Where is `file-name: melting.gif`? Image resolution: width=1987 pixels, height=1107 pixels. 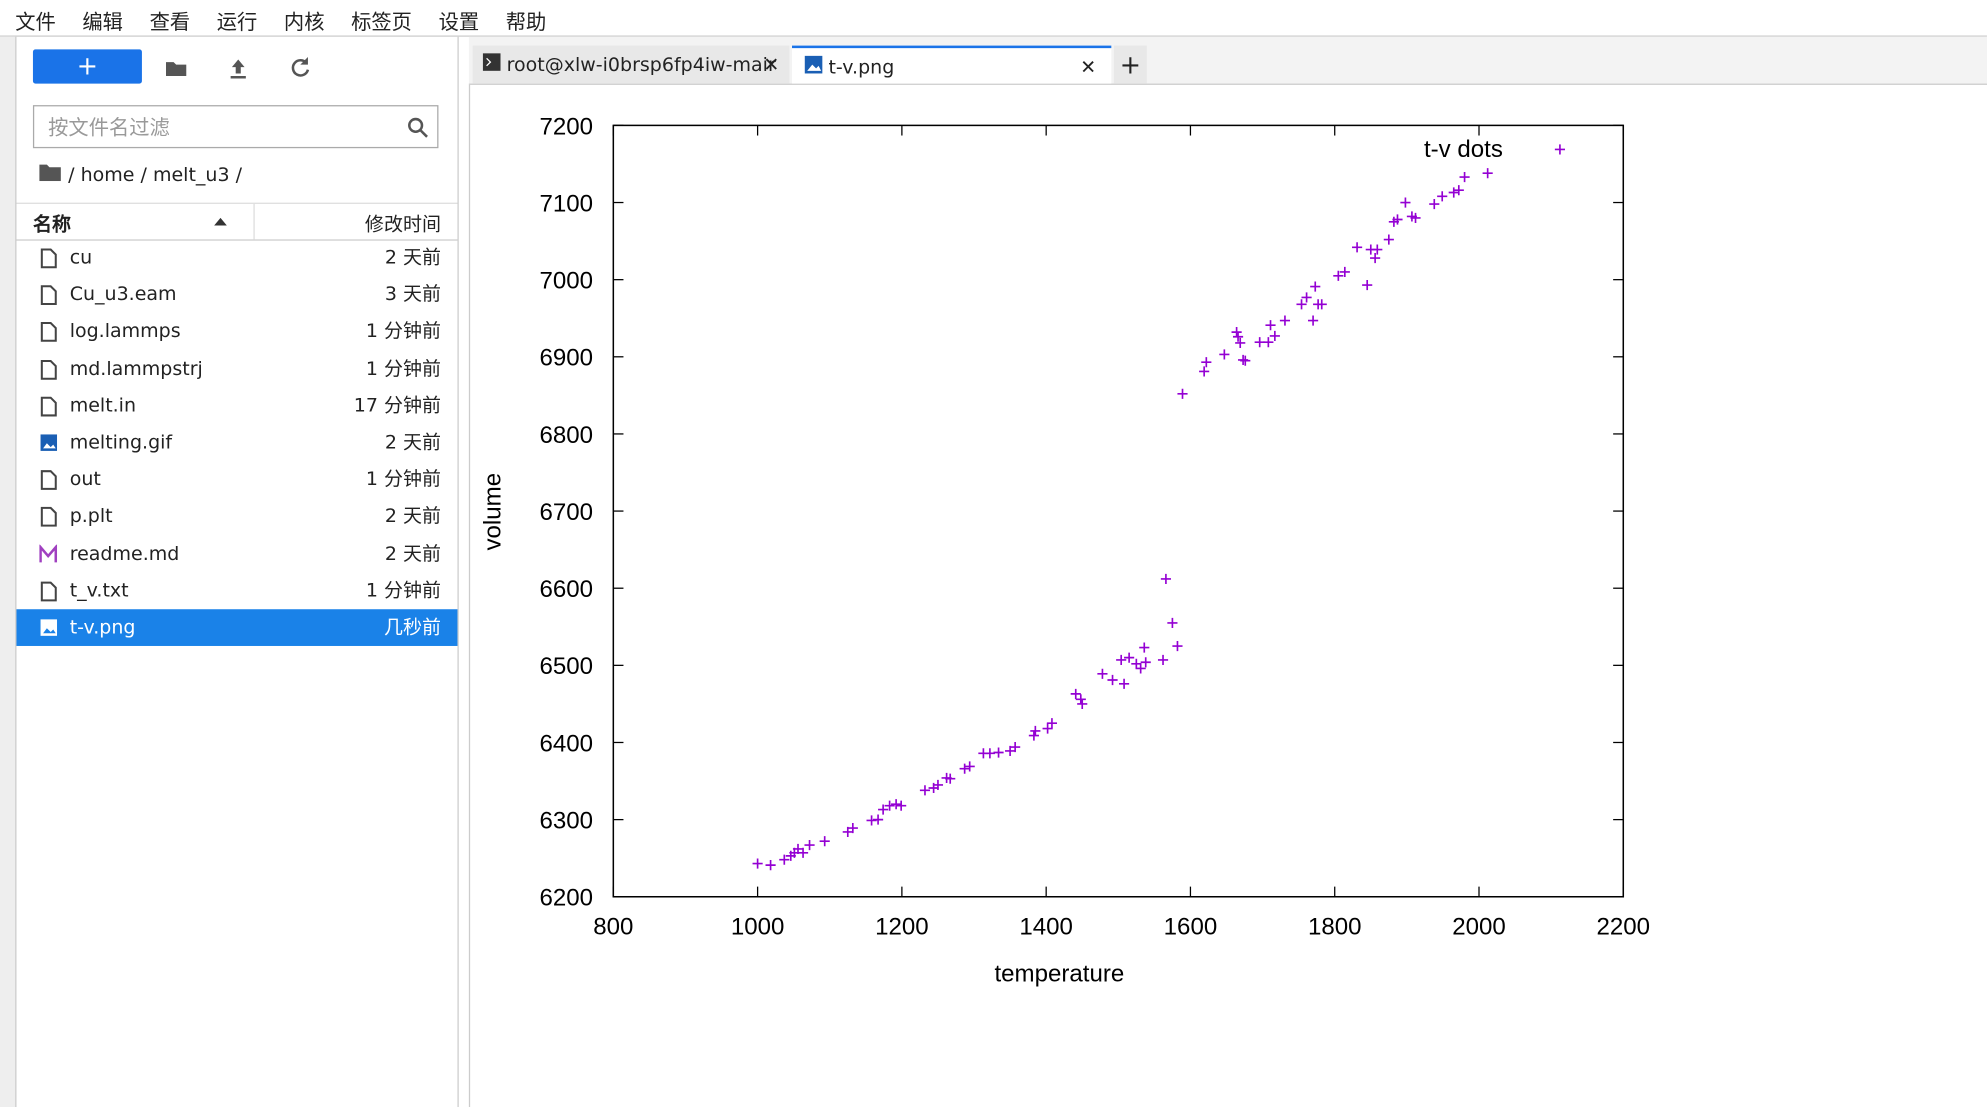
file-name: melting.gif is located at coordinates (121, 442).